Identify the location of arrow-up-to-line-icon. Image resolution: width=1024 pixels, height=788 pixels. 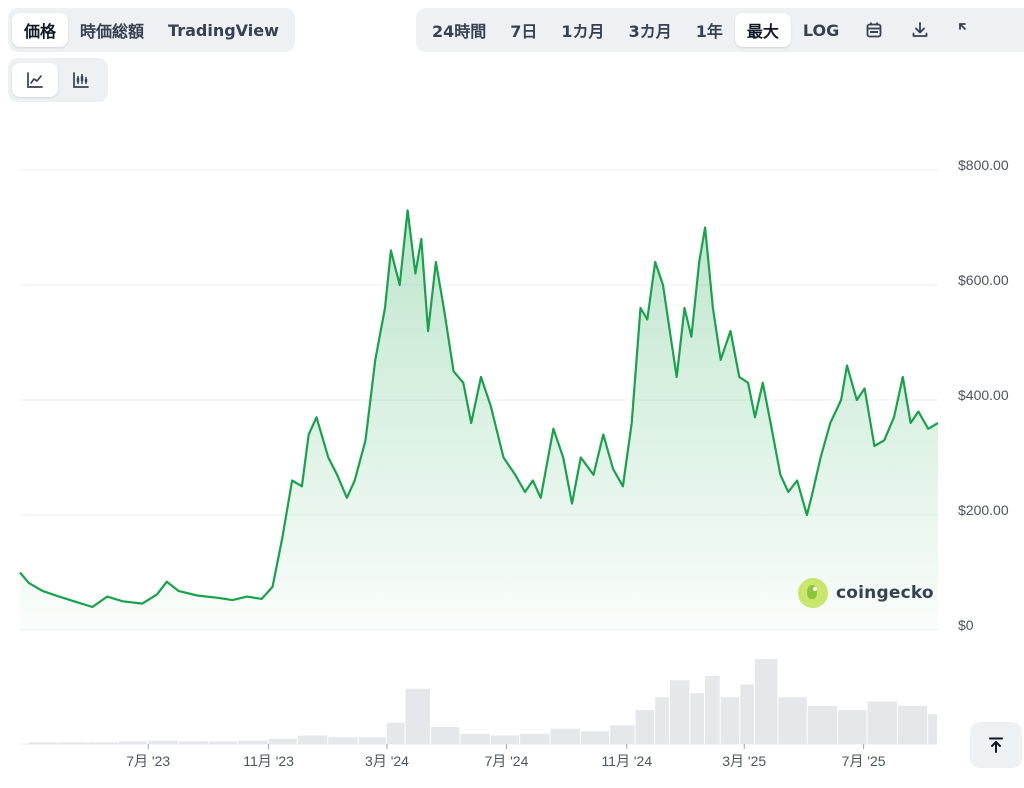
(996, 745).